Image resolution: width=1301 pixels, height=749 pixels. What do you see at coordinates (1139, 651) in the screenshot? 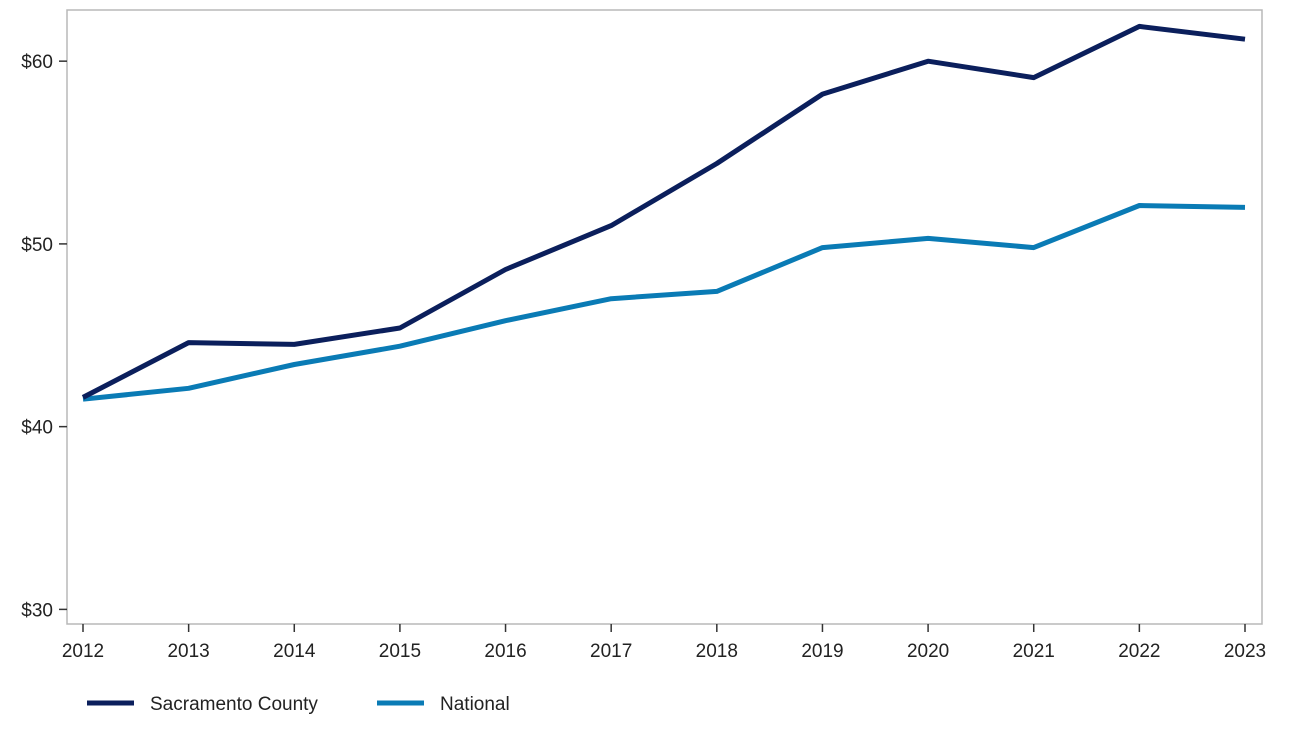
I see `x-tick-label: 2022` at bounding box center [1139, 651].